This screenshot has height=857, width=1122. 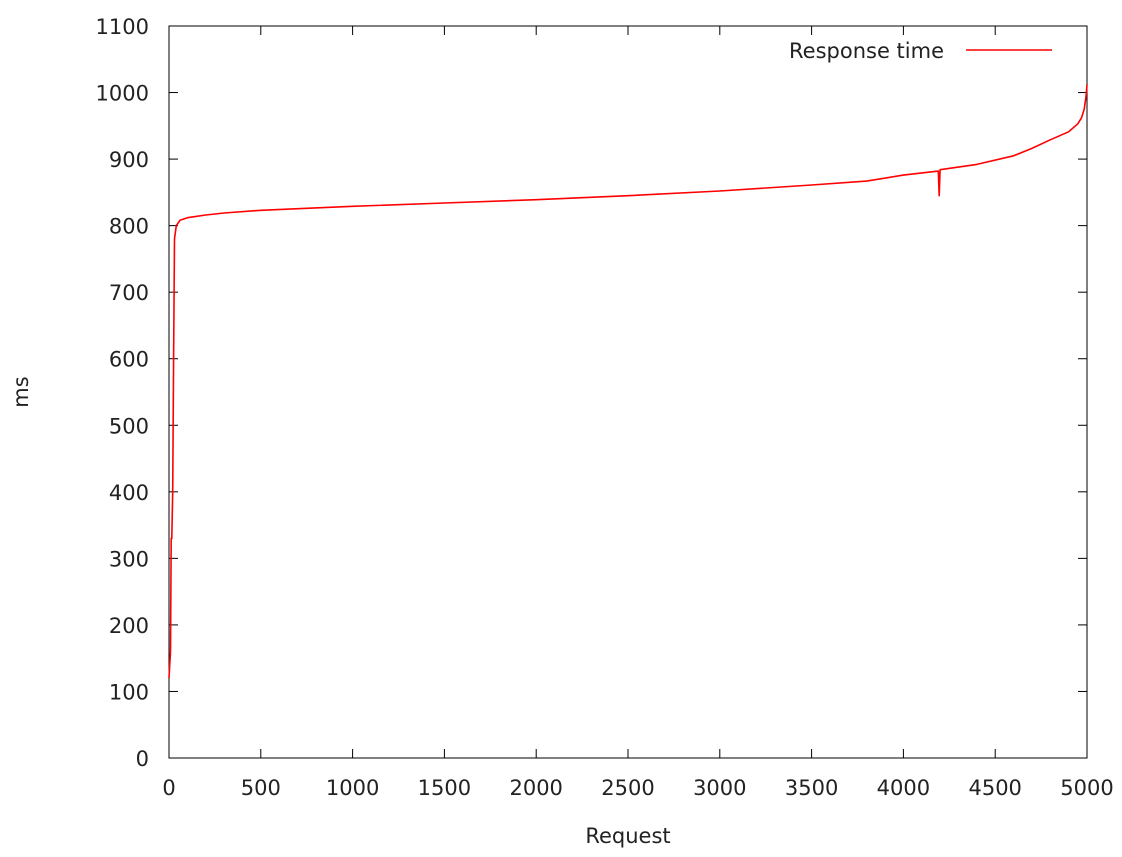 What do you see at coordinates (129, 559) in the screenshot?
I see `y-tick-label: 300` at bounding box center [129, 559].